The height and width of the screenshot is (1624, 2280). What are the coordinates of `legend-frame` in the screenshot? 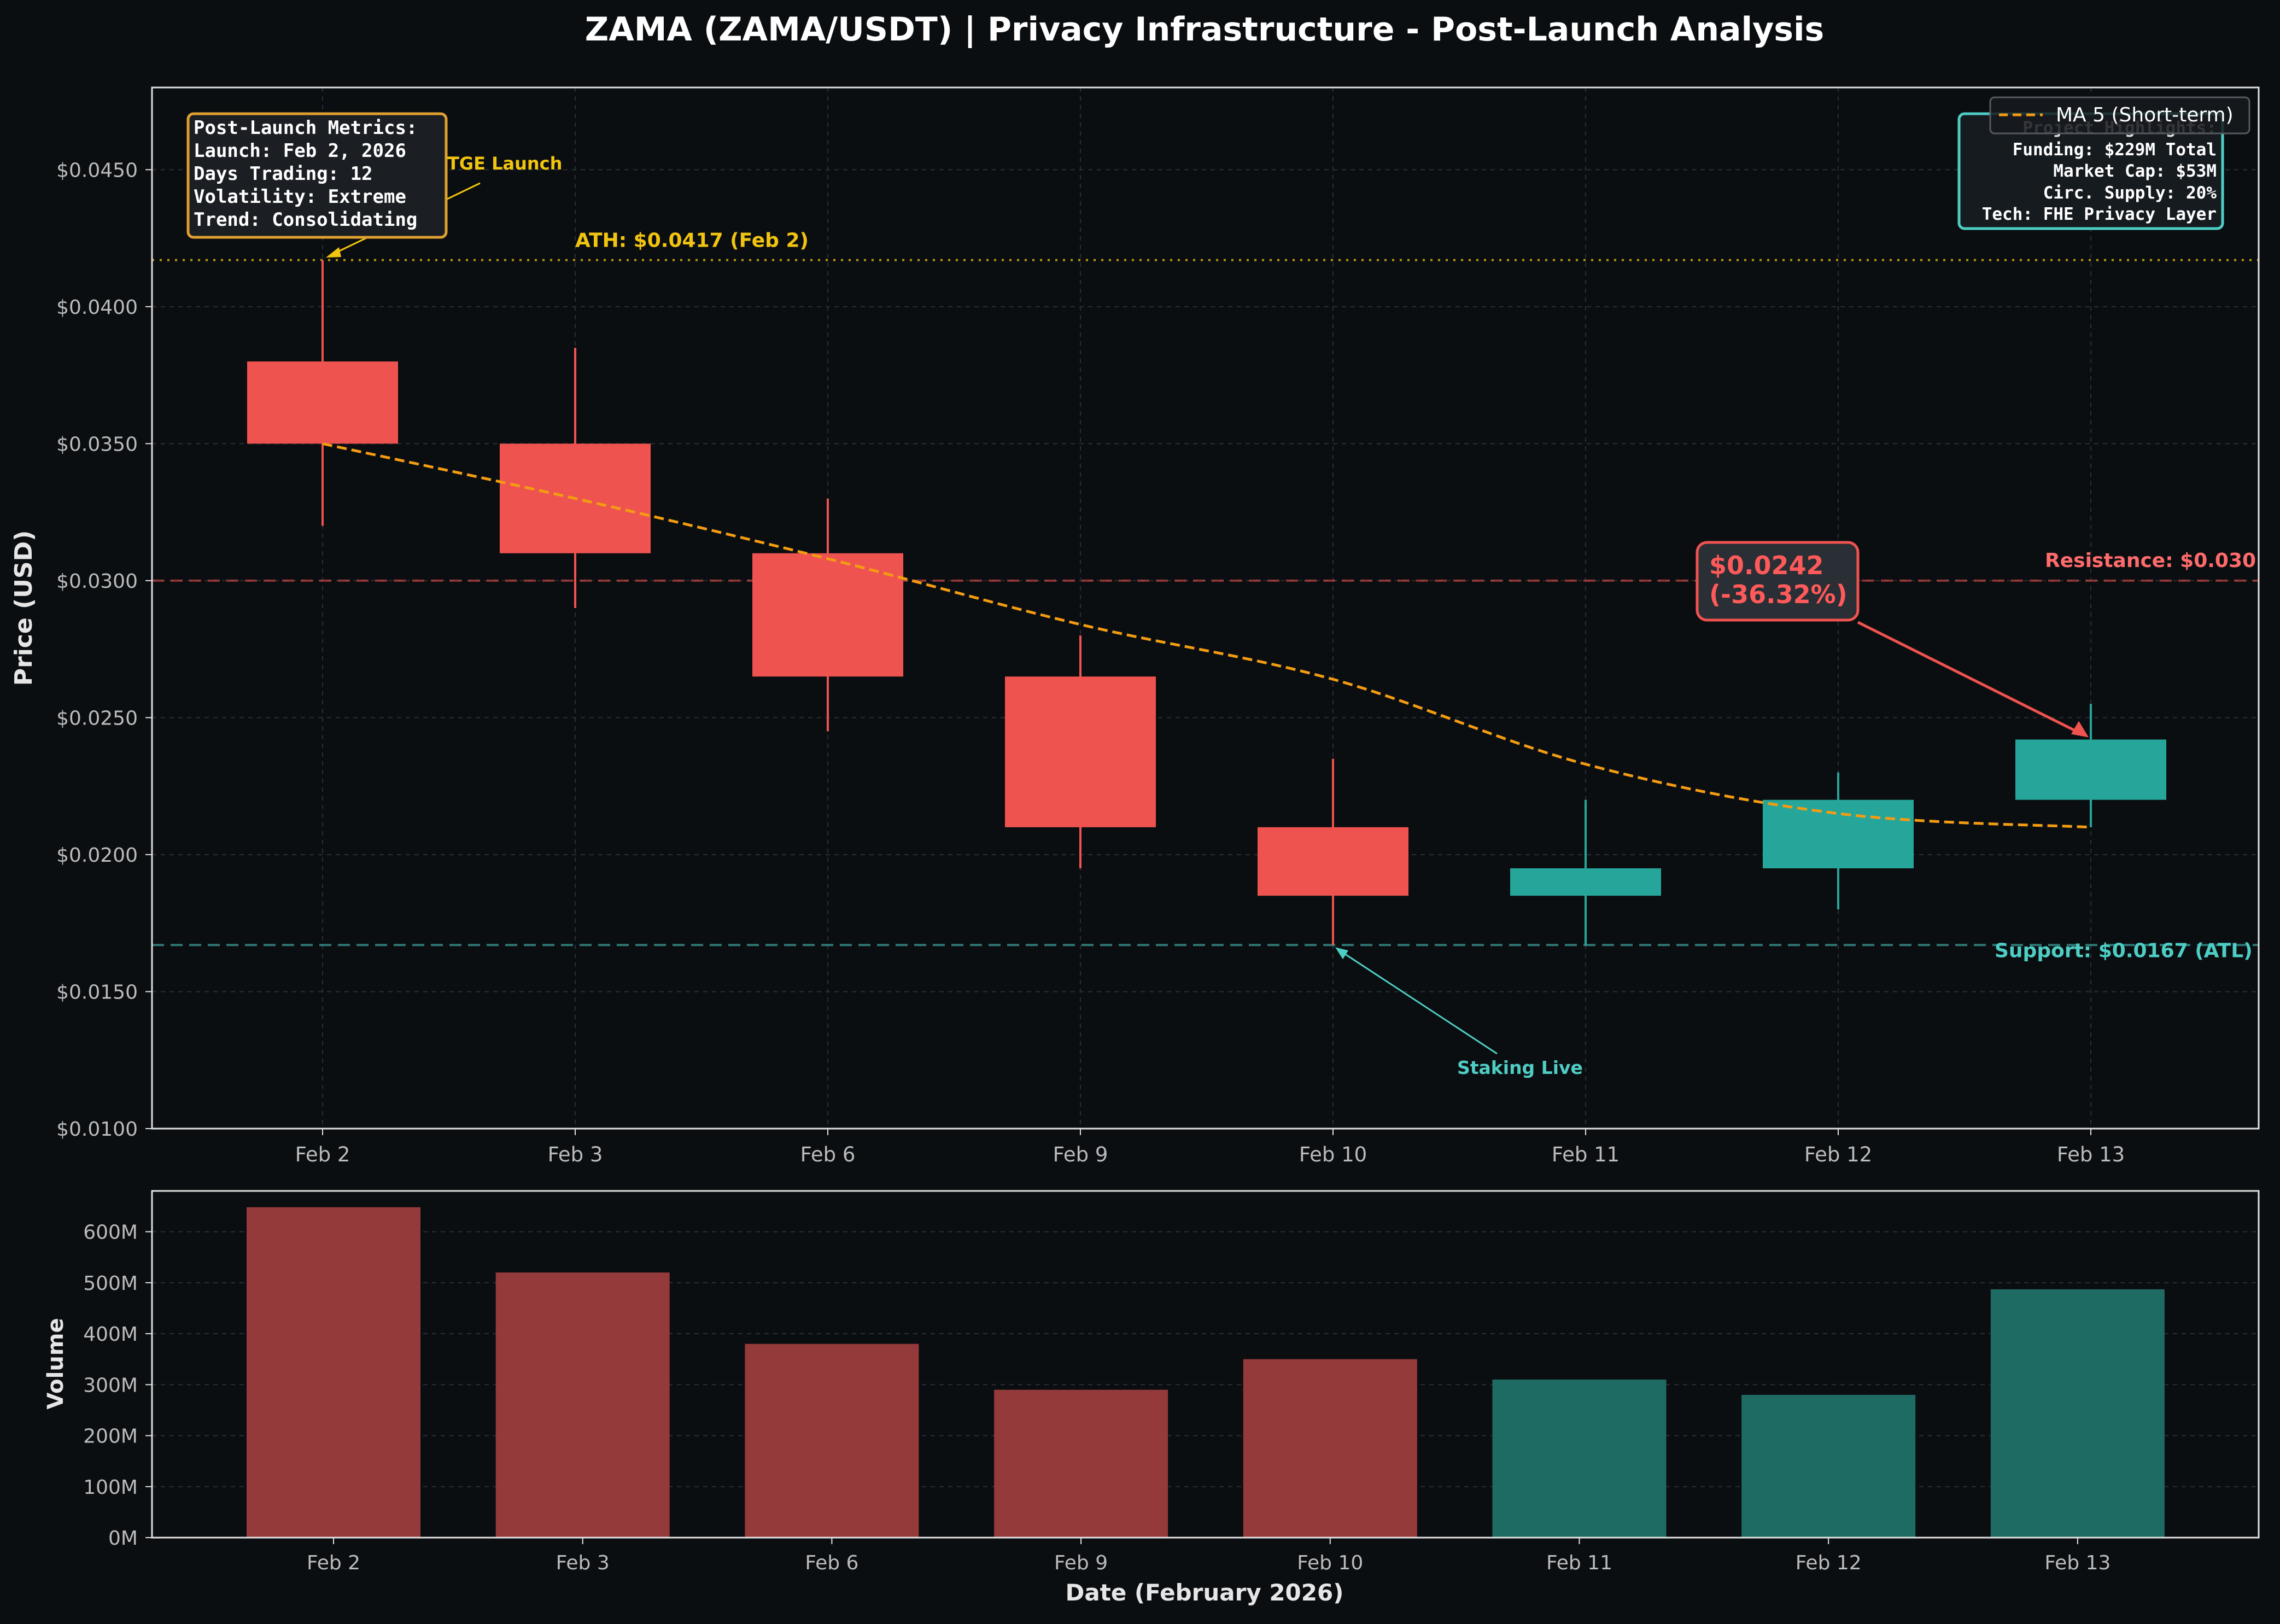 It's located at (2120, 115).